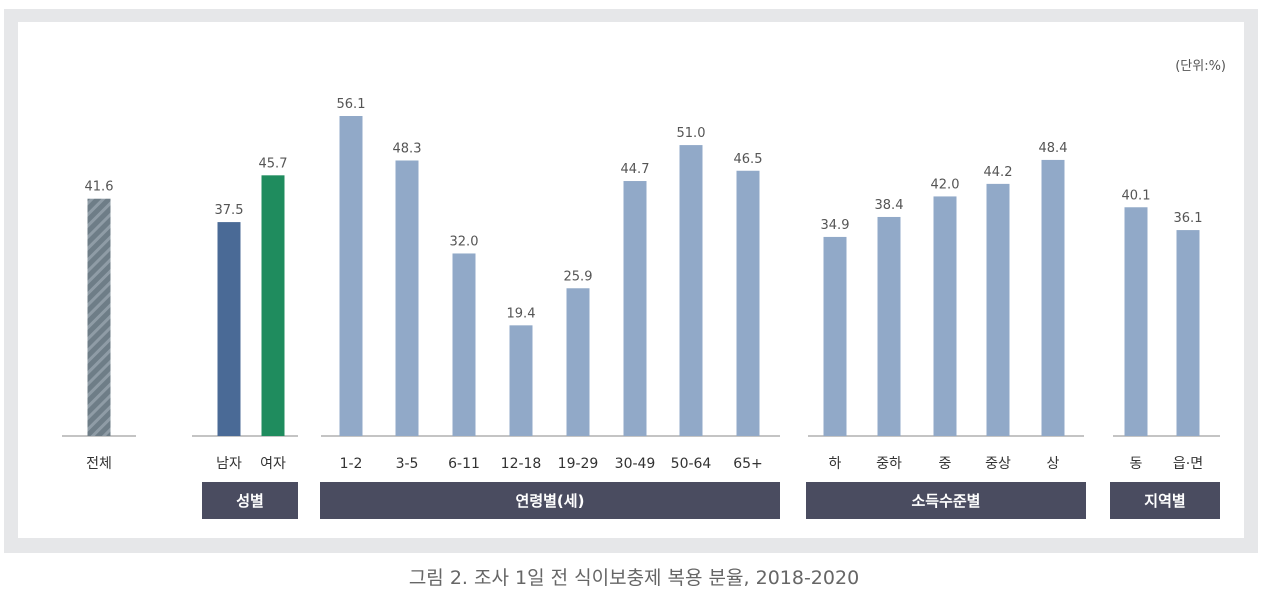  I want to click on data-label: 19.4, so click(521, 313).